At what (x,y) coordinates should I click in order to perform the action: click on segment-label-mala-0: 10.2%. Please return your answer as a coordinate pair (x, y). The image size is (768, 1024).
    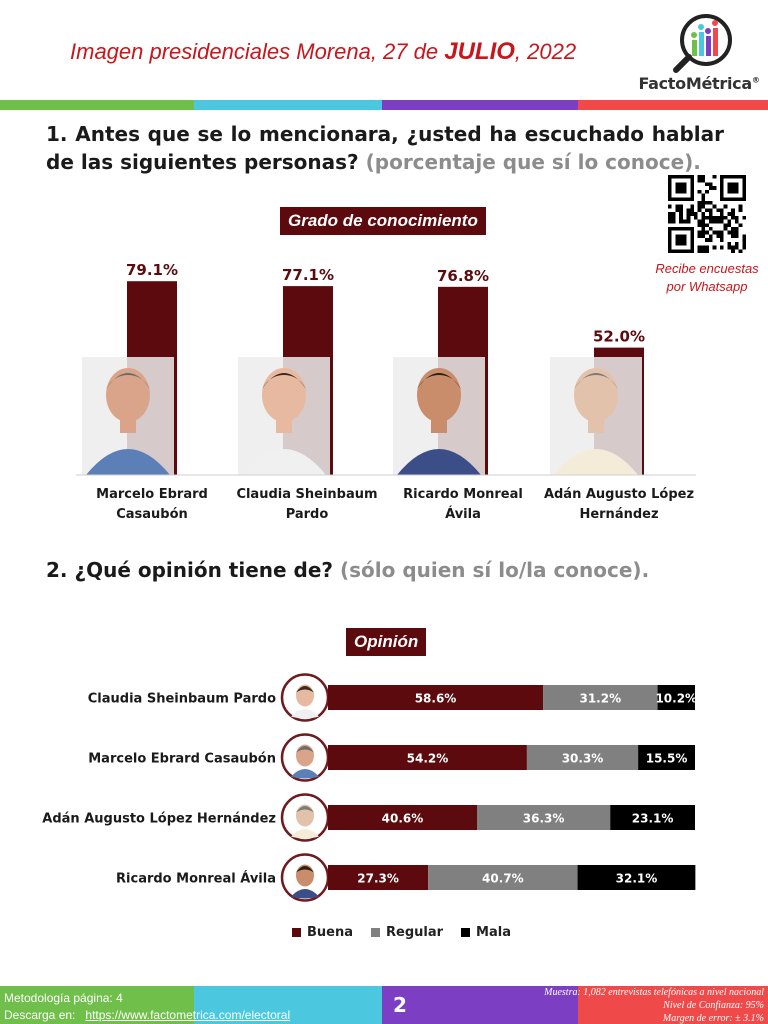
    Looking at the image, I should click on (676, 699).